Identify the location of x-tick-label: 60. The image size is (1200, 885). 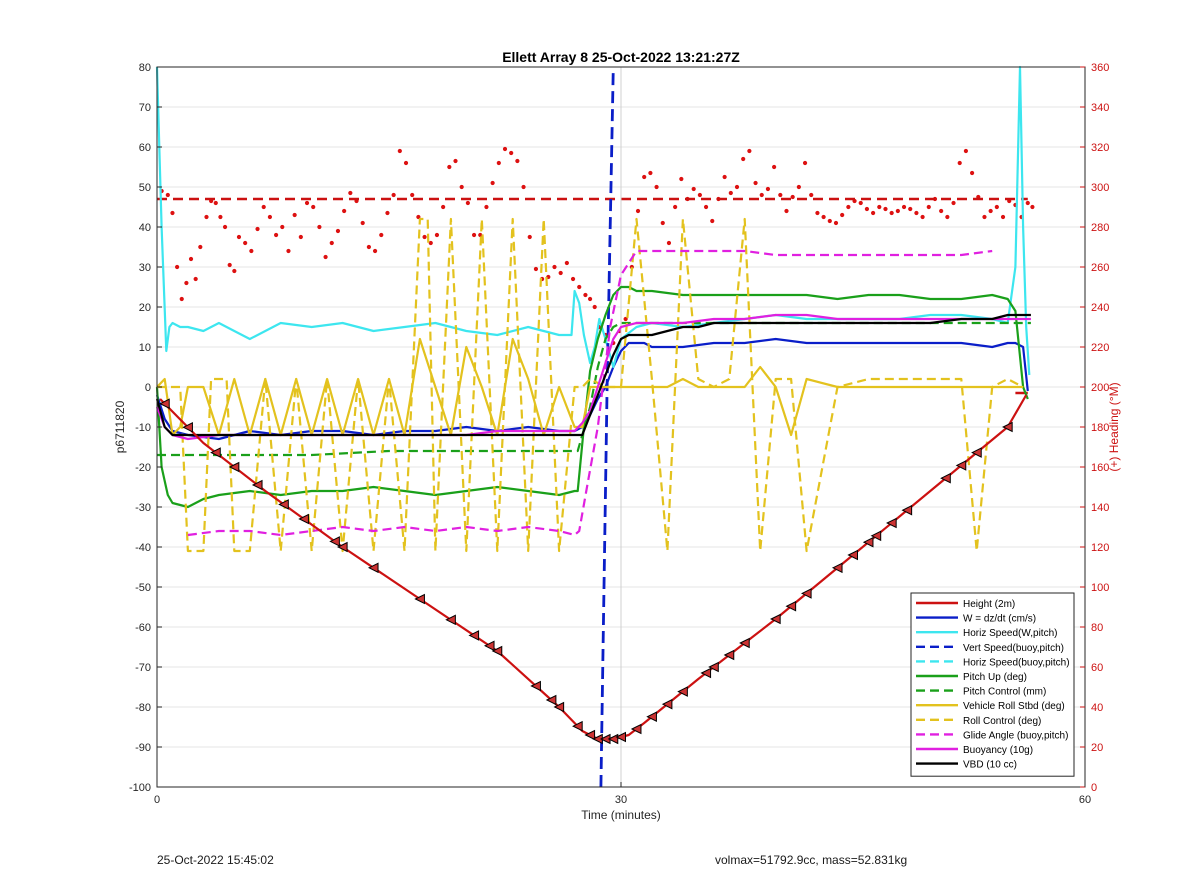
(1085, 800).